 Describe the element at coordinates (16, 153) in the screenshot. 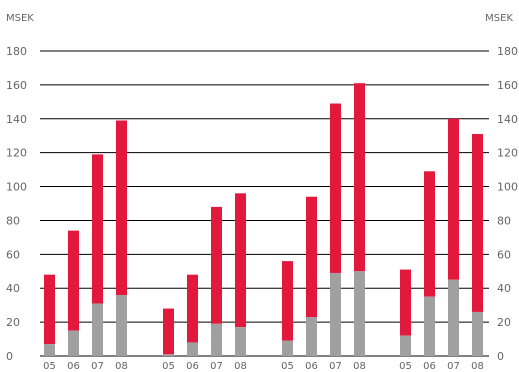

I see `y-tick-left: 120` at that location.